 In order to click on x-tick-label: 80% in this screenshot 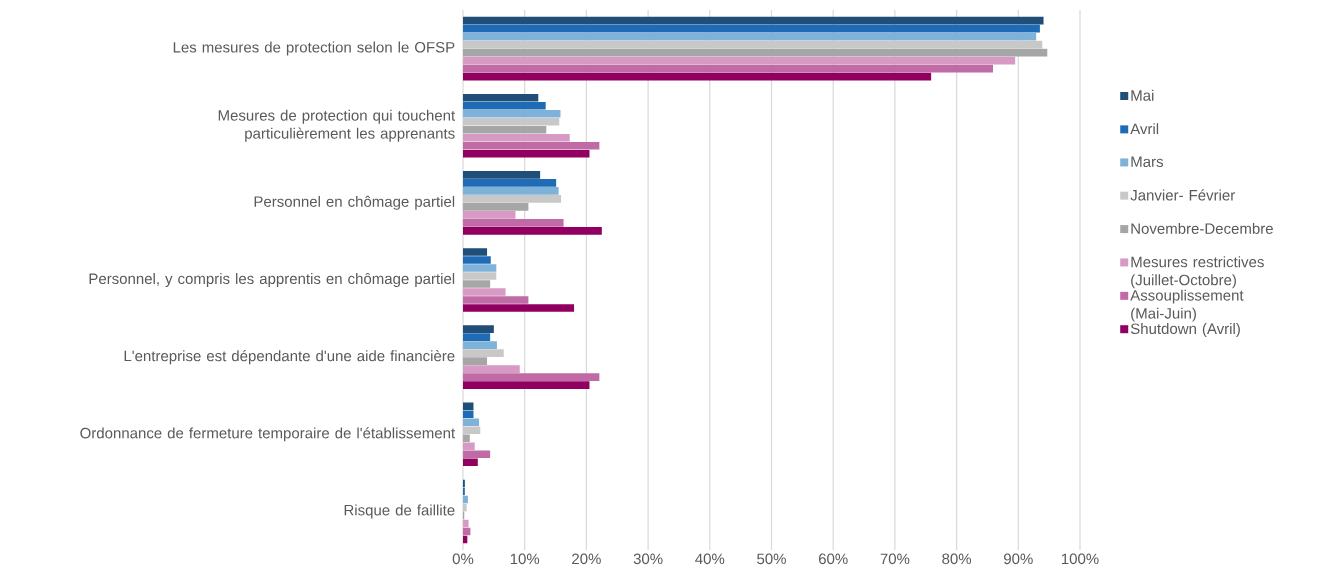, I will do `click(957, 559)`.